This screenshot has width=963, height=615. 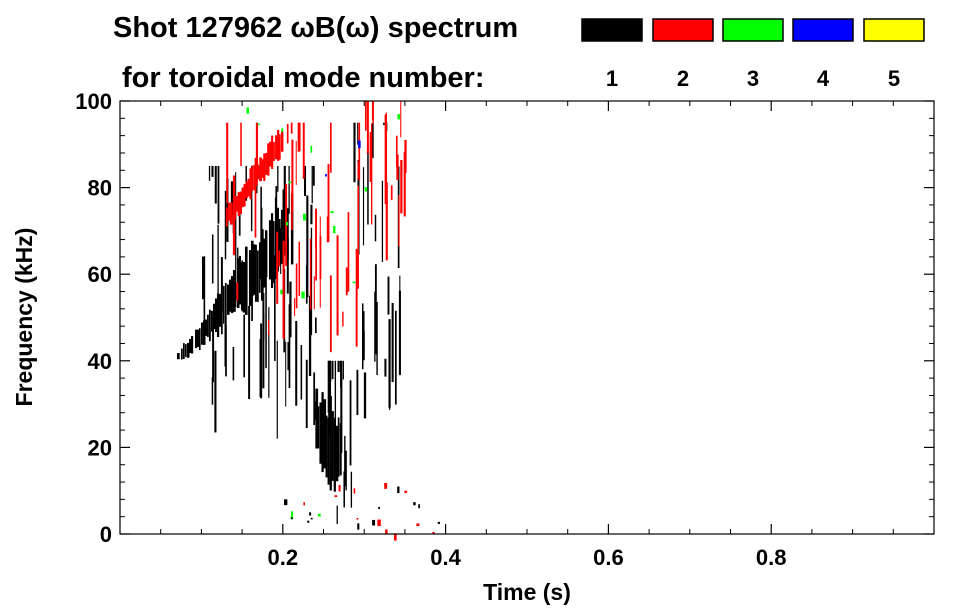 I want to click on legend-label-5: 5, so click(x=894, y=78).